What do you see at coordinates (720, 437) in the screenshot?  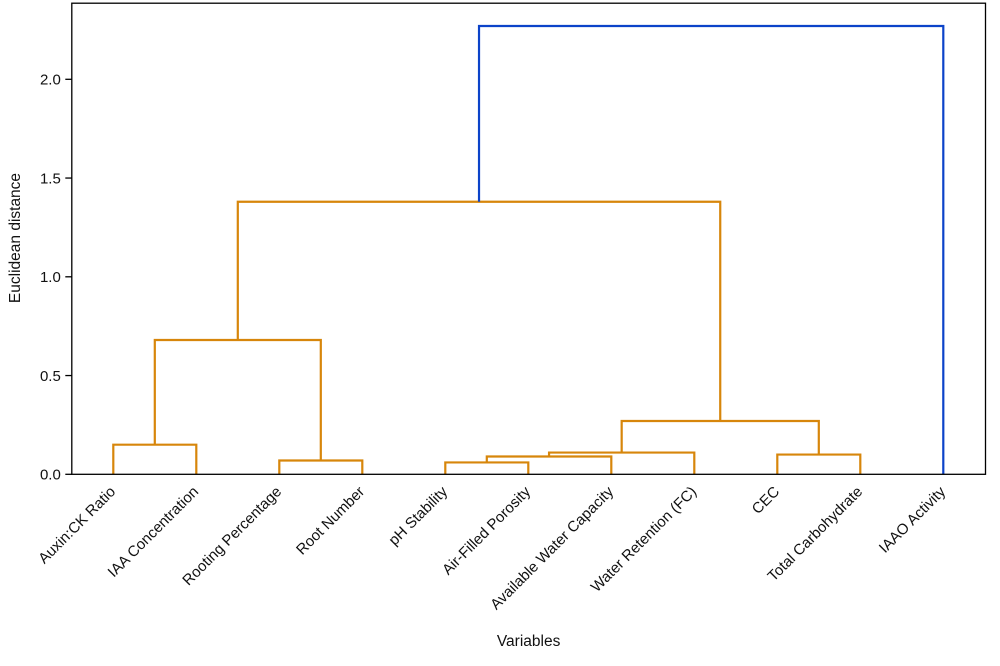 I see `dendrogram-link-m7` at bounding box center [720, 437].